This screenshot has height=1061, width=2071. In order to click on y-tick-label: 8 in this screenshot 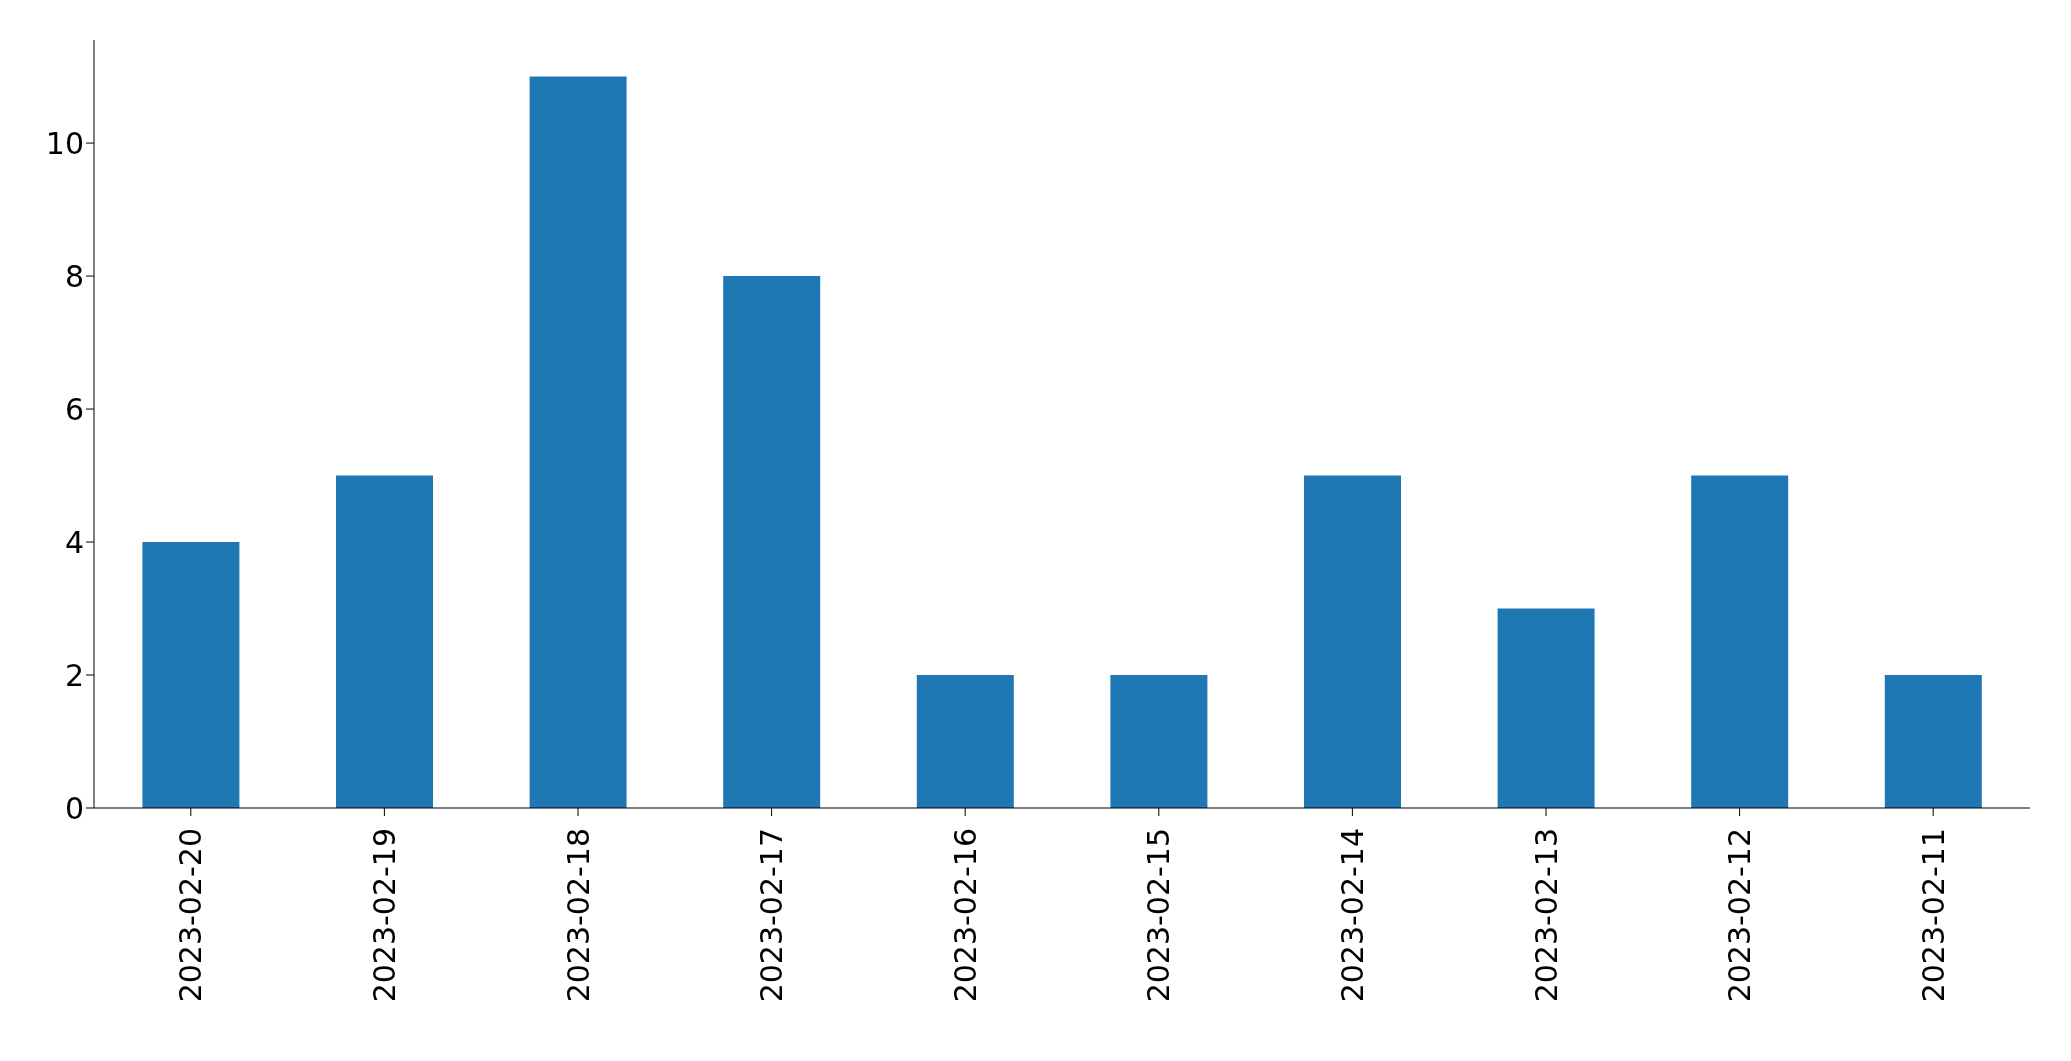, I will do `click(74, 276)`.